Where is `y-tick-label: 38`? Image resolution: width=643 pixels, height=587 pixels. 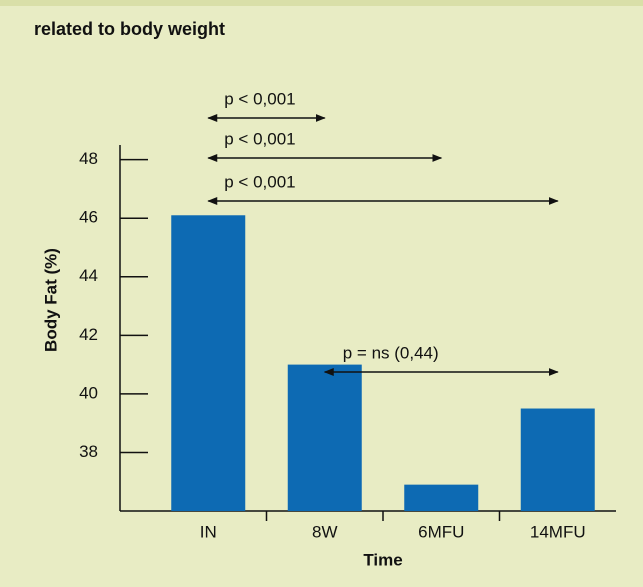
y-tick-label: 38 is located at coordinates (88, 451).